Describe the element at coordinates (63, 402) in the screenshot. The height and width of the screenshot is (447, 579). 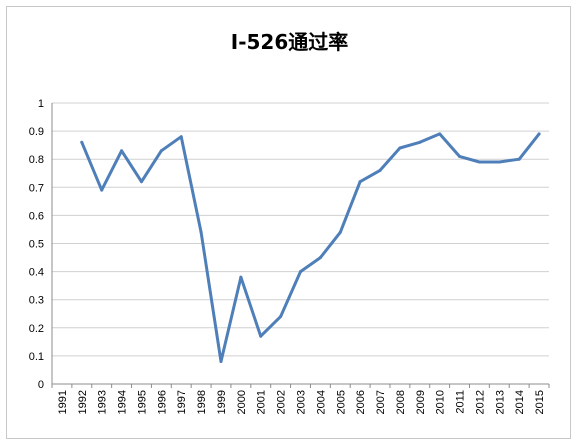
I see `x-tick-label: 1991` at that location.